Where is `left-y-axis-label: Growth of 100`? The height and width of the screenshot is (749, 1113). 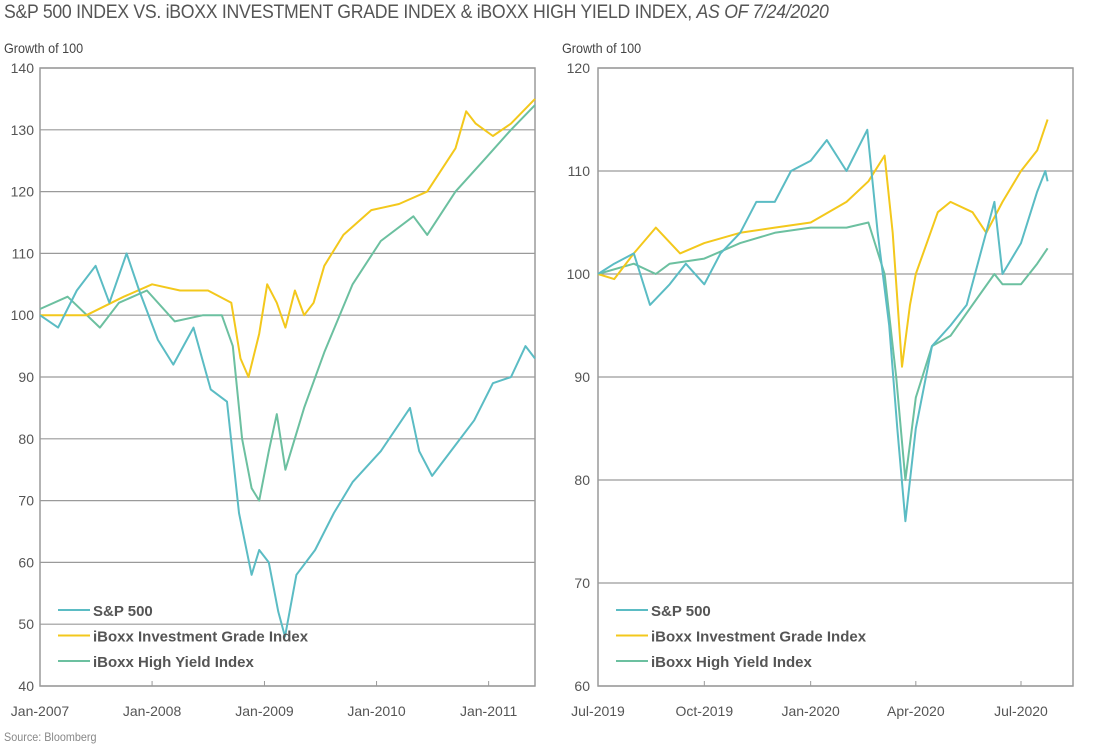
left-y-axis-label: Growth of 100 is located at coordinates (44, 48).